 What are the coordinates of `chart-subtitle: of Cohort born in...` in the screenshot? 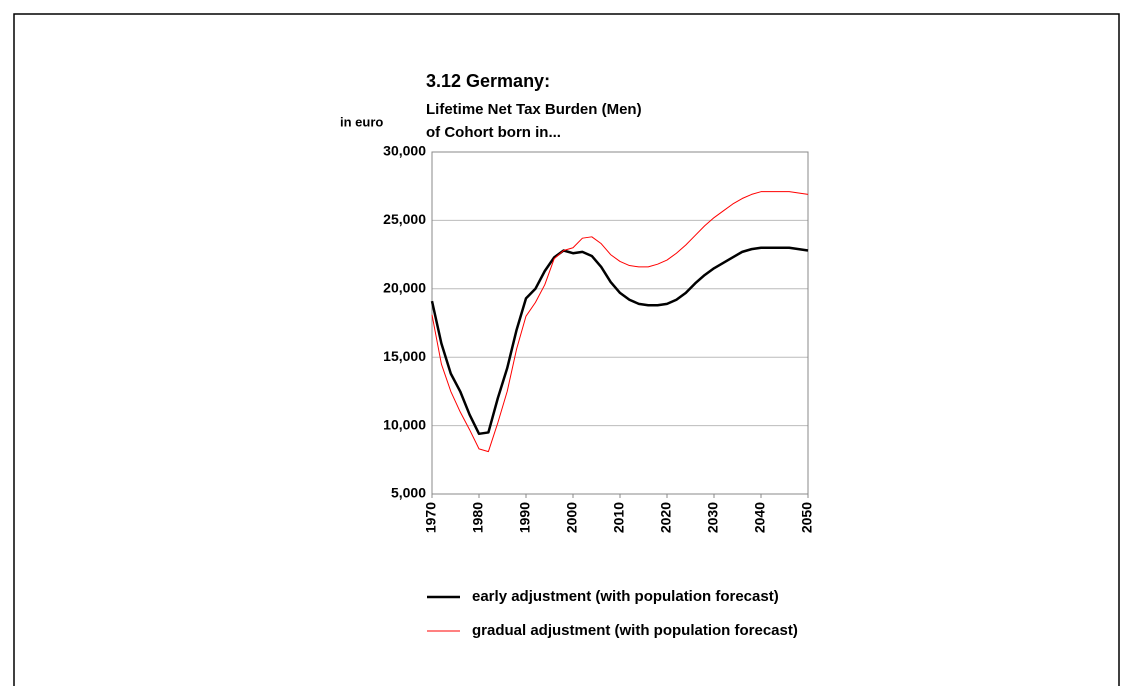 It's located at (493, 132).